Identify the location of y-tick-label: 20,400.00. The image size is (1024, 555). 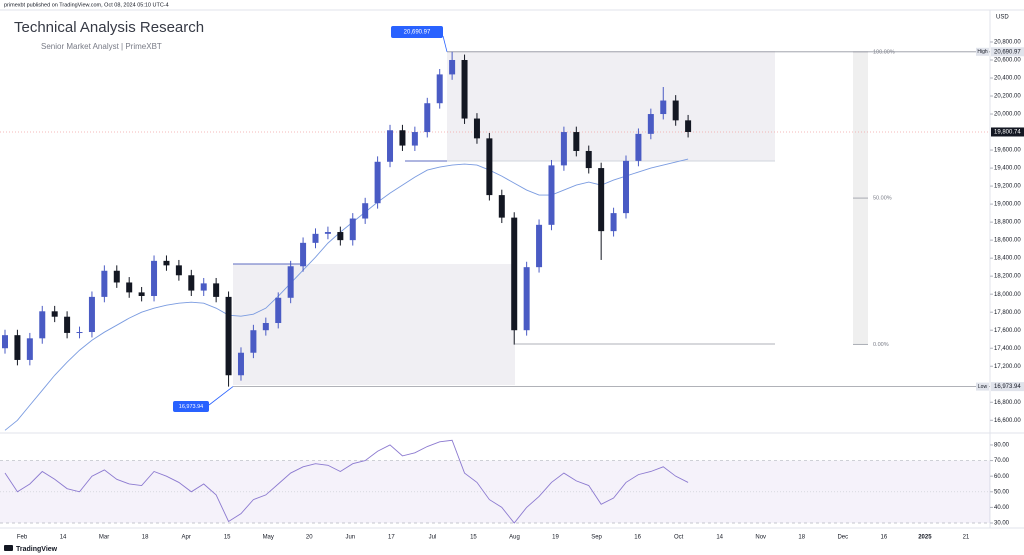
(1007, 79).